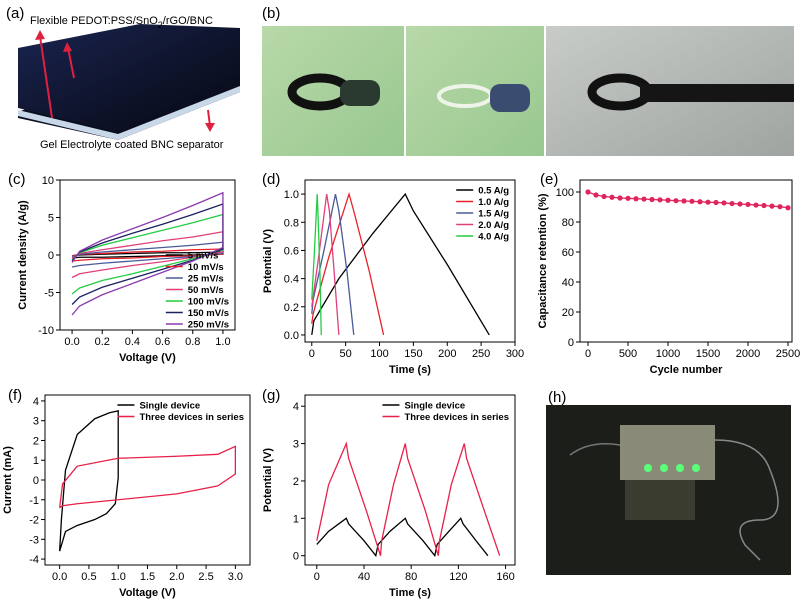 The height and width of the screenshot is (605, 805). Describe the element at coordinates (271, 395) in the screenshot. I see `panel-label: (g)` at that location.